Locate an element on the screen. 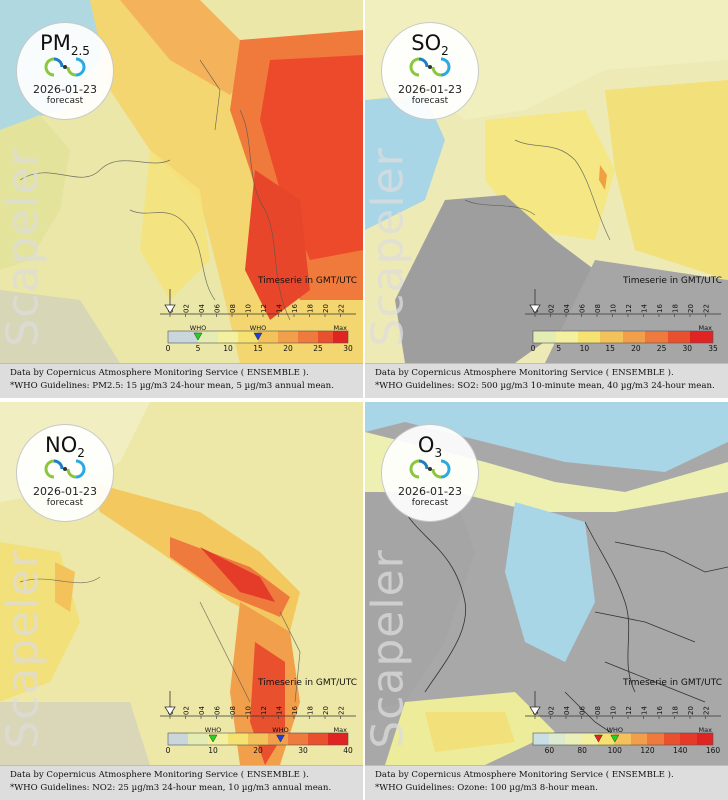 This screenshot has width=728, height=800. legend-tick-label: 100 is located at coordinates (615, 749).